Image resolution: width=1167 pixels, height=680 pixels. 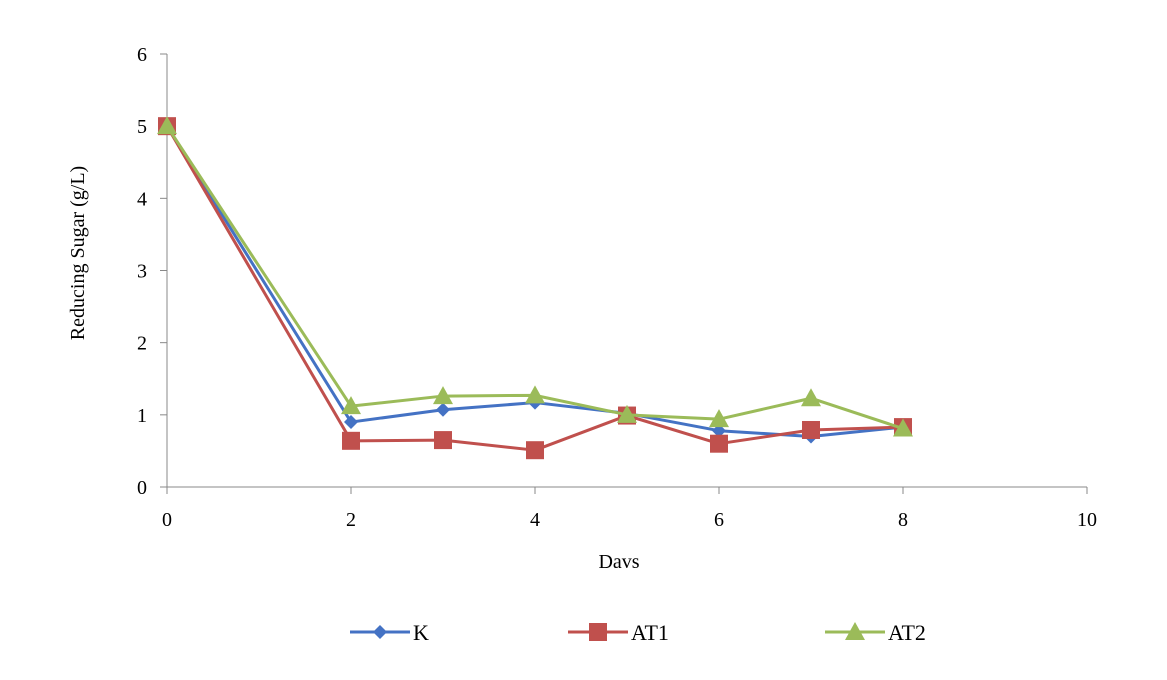 What do you see at coordinates (142, 344) in the screenshot?
I see `y-tick-label: 2` at bounding box center [142, 344].